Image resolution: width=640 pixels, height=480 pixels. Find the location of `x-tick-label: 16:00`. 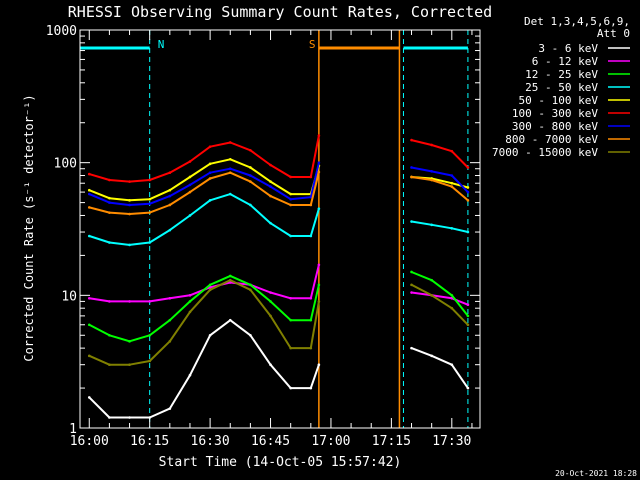

x-tick-label: 16:00 is located at coordinates (89, 441).